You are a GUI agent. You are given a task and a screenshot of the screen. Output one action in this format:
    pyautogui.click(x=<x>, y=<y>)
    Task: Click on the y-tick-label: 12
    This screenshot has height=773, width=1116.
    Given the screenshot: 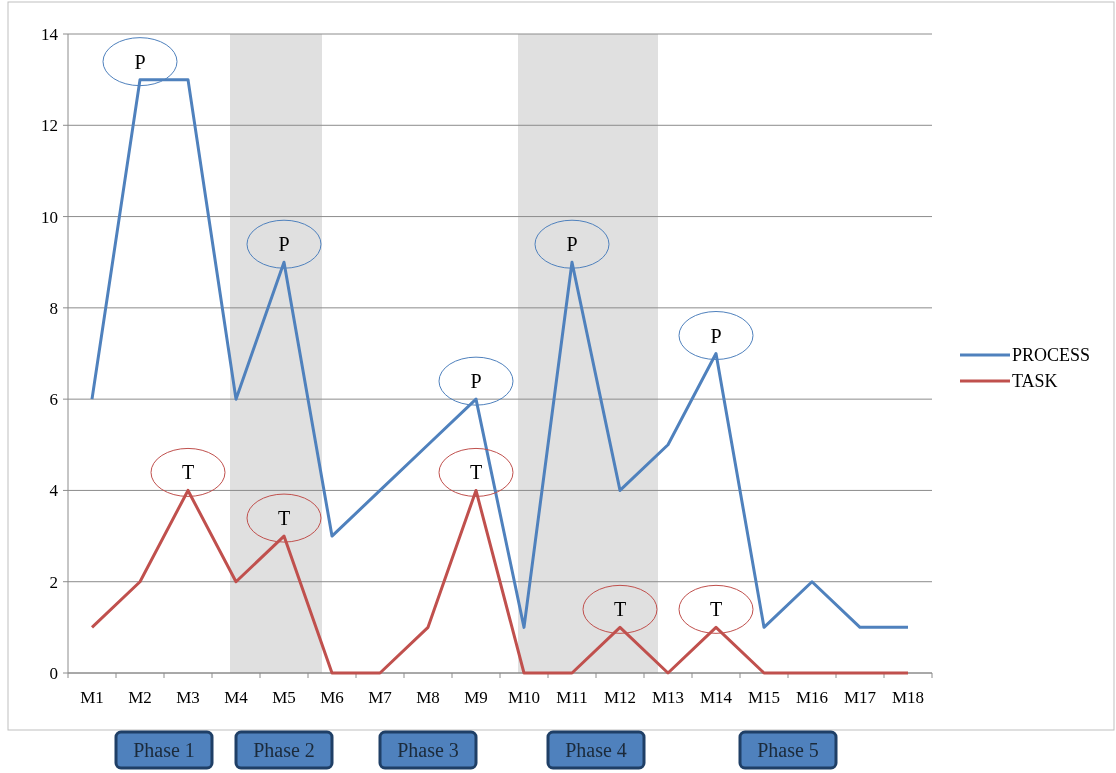 What is the action you would take?
    pyautogui.click(x=49, y=126)
    